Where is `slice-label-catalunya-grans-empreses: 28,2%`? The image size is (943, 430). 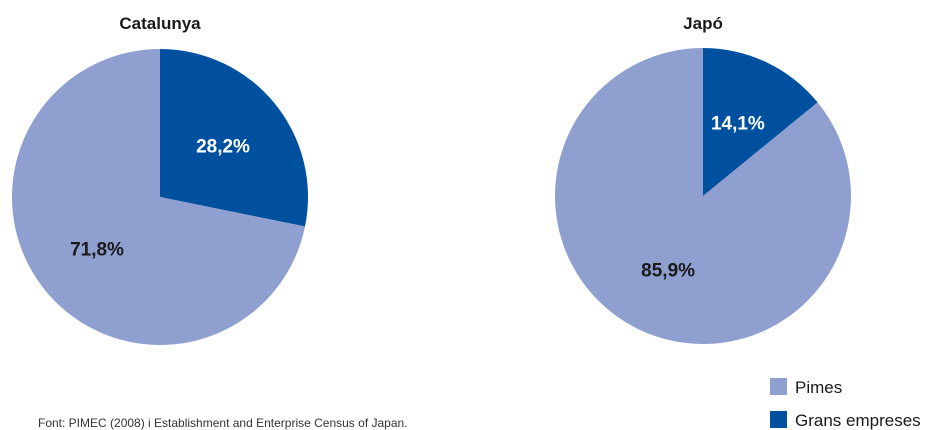 slice-label-catalunya-grans-empreses: 28,2% is located at coordinates (223, 147).